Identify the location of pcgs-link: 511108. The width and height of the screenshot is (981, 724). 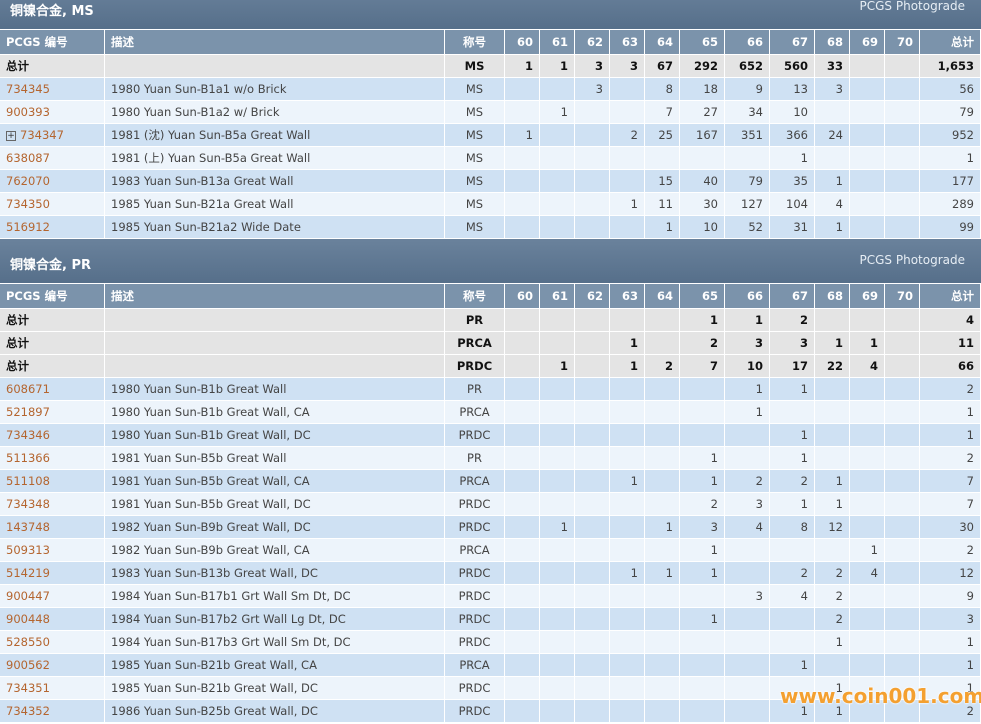
(28, 481).